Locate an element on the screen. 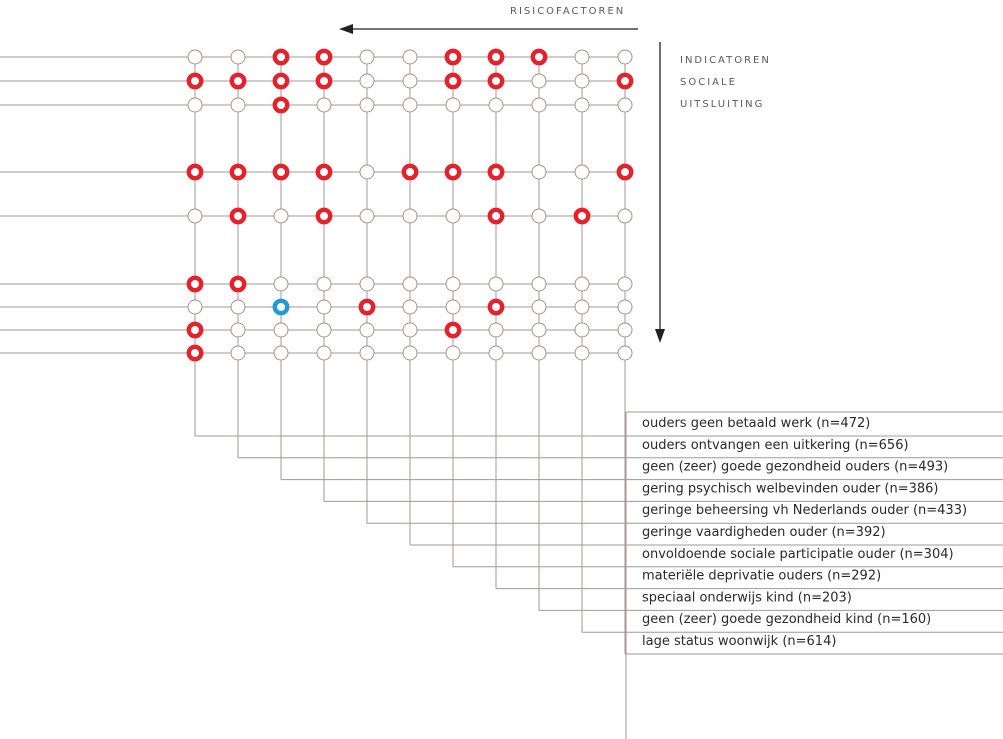 The height and width of the screenshot is (739, 1003). indicators-heading-line-1: INDICATOREN is located at coordinates (725, 60).